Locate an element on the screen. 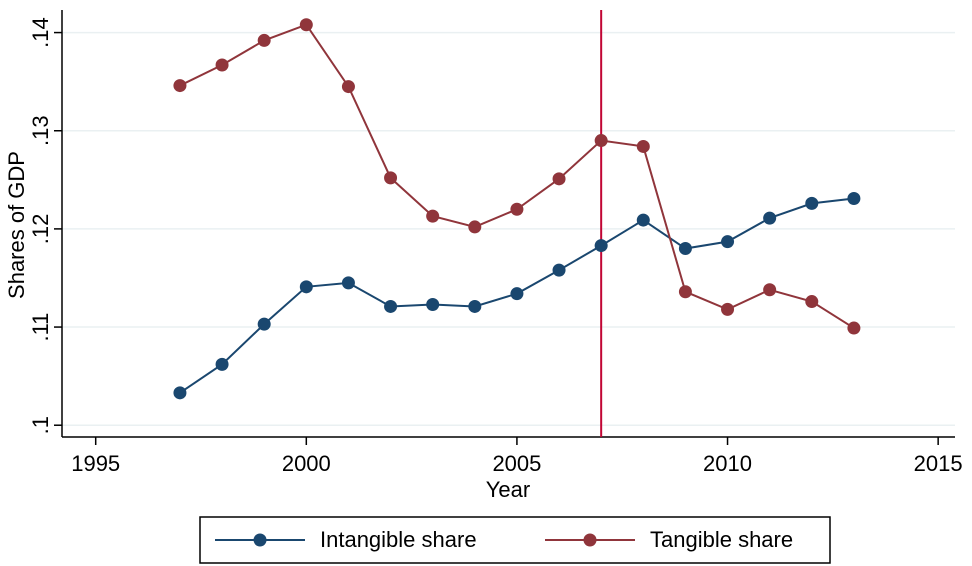  x-tick-label: 2000 is located at coordinates (306, 463).